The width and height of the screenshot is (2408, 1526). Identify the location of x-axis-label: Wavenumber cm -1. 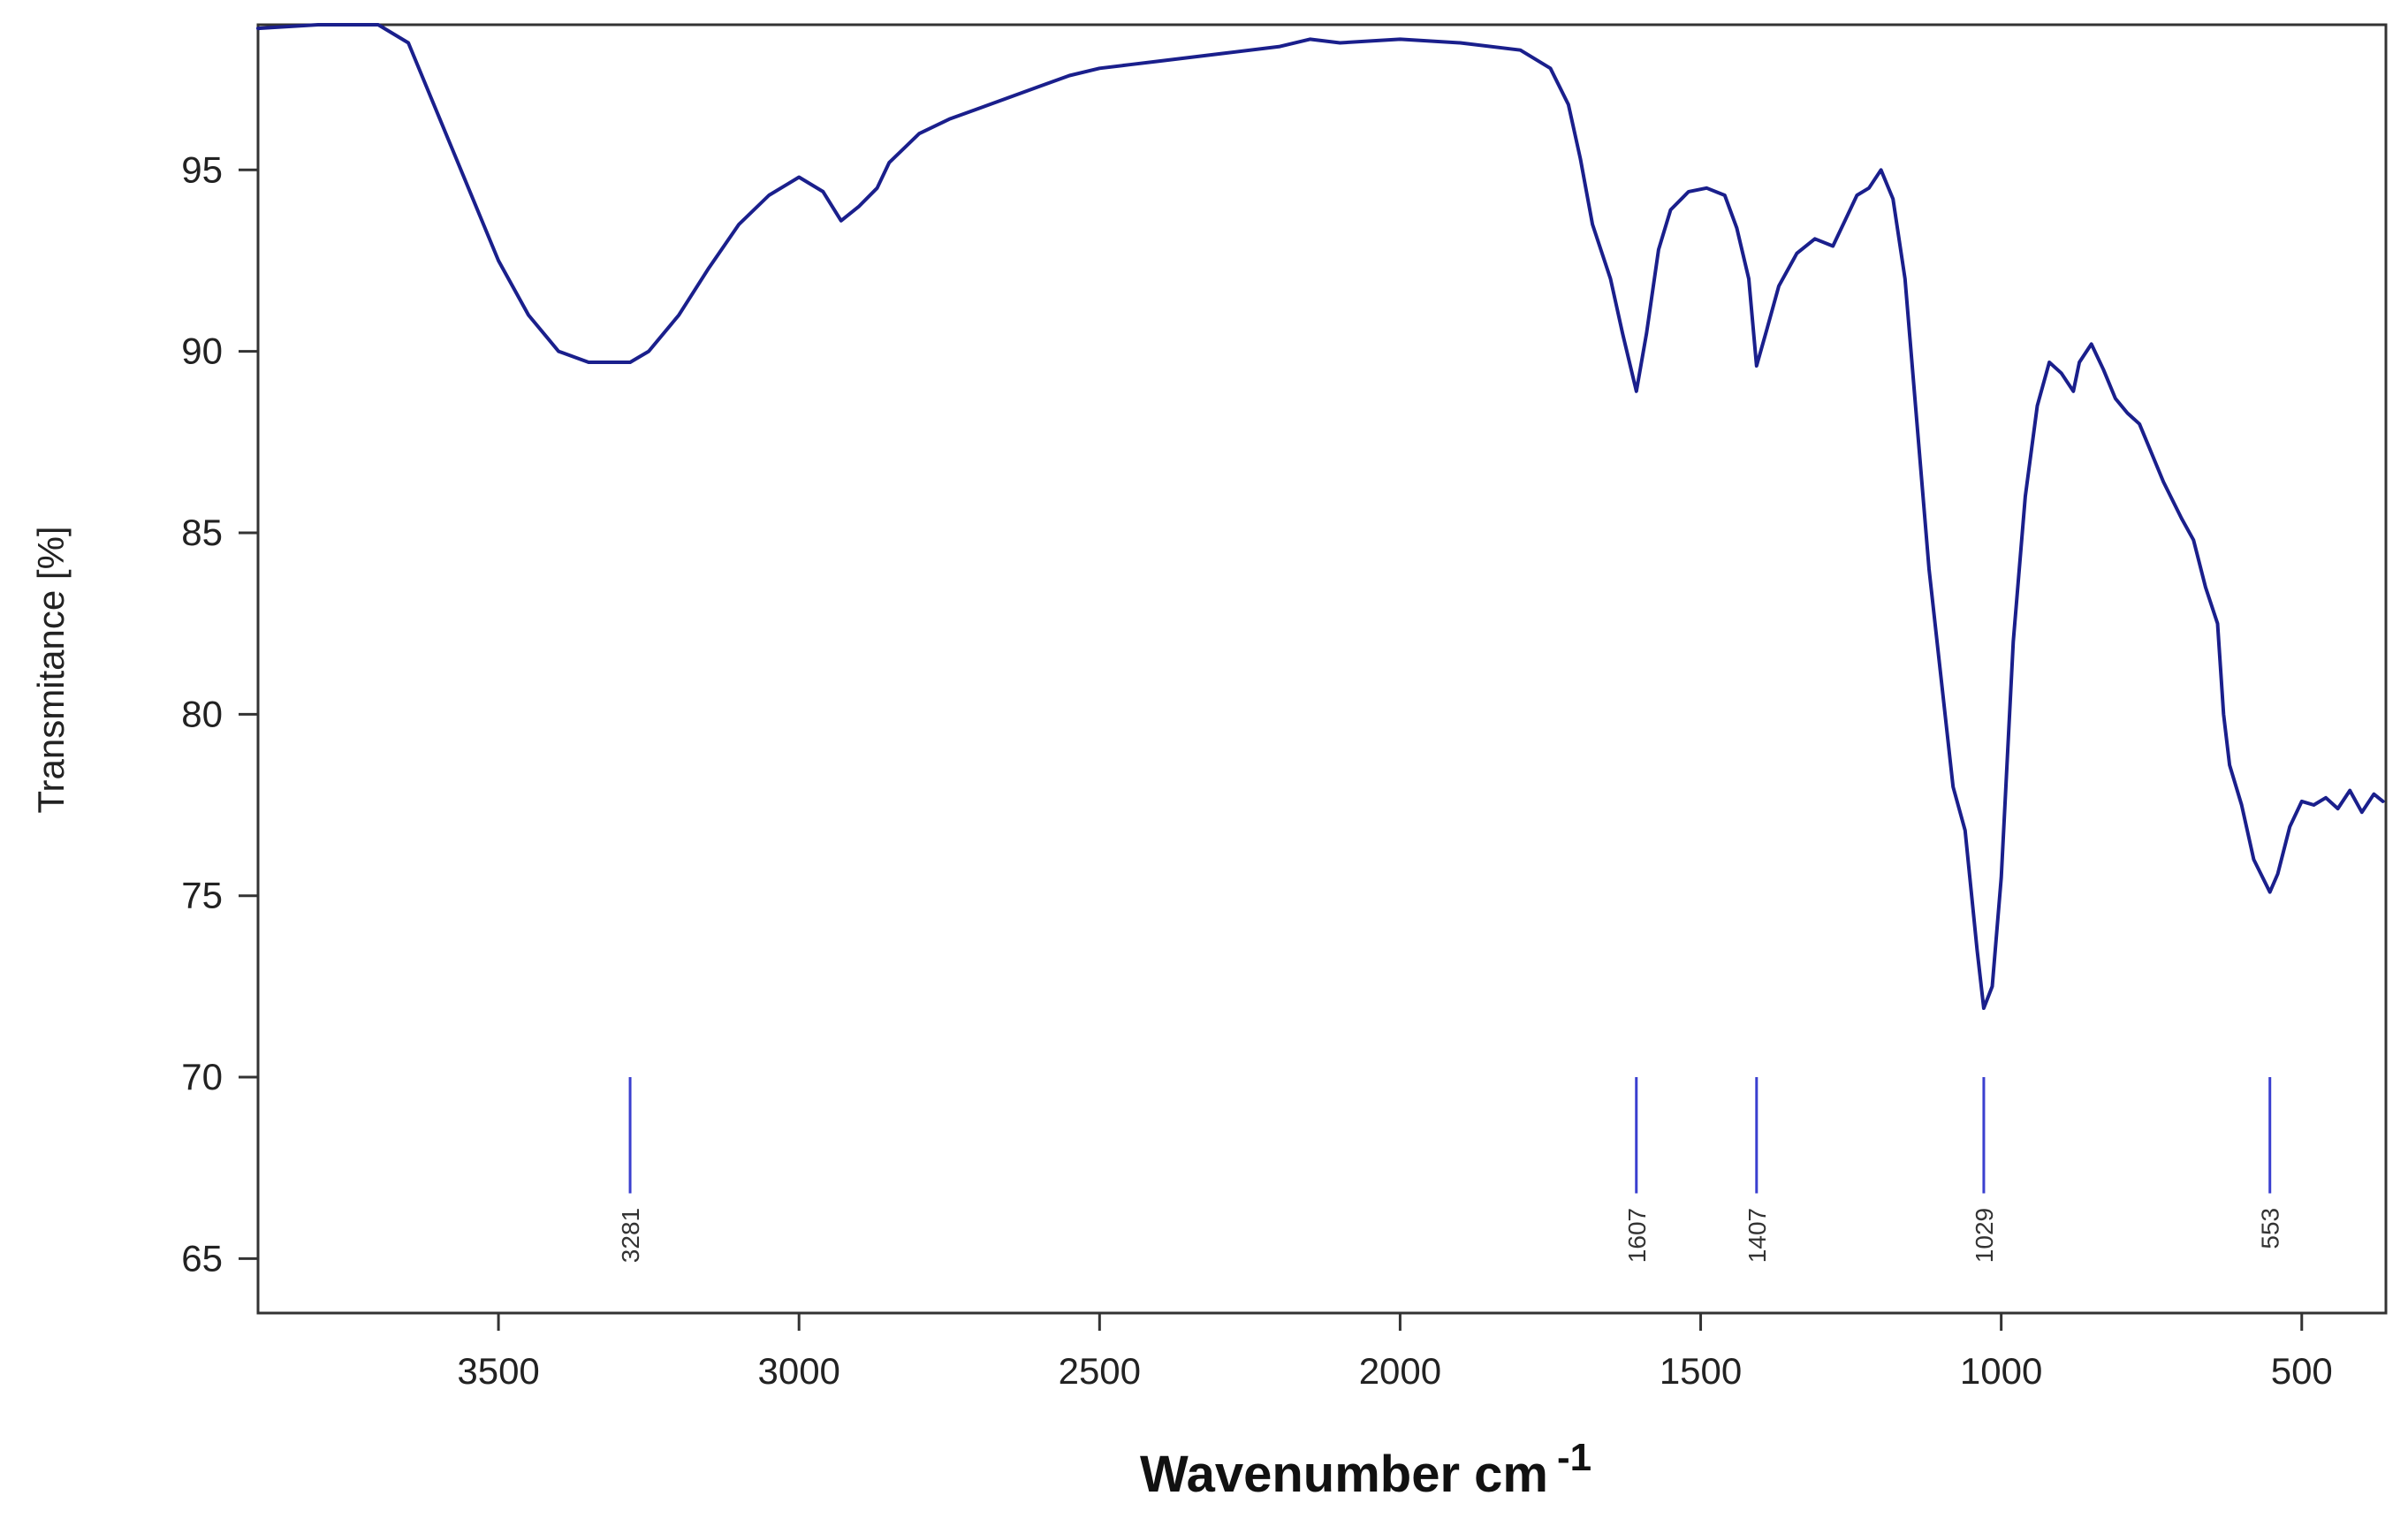
(1365, 1469).